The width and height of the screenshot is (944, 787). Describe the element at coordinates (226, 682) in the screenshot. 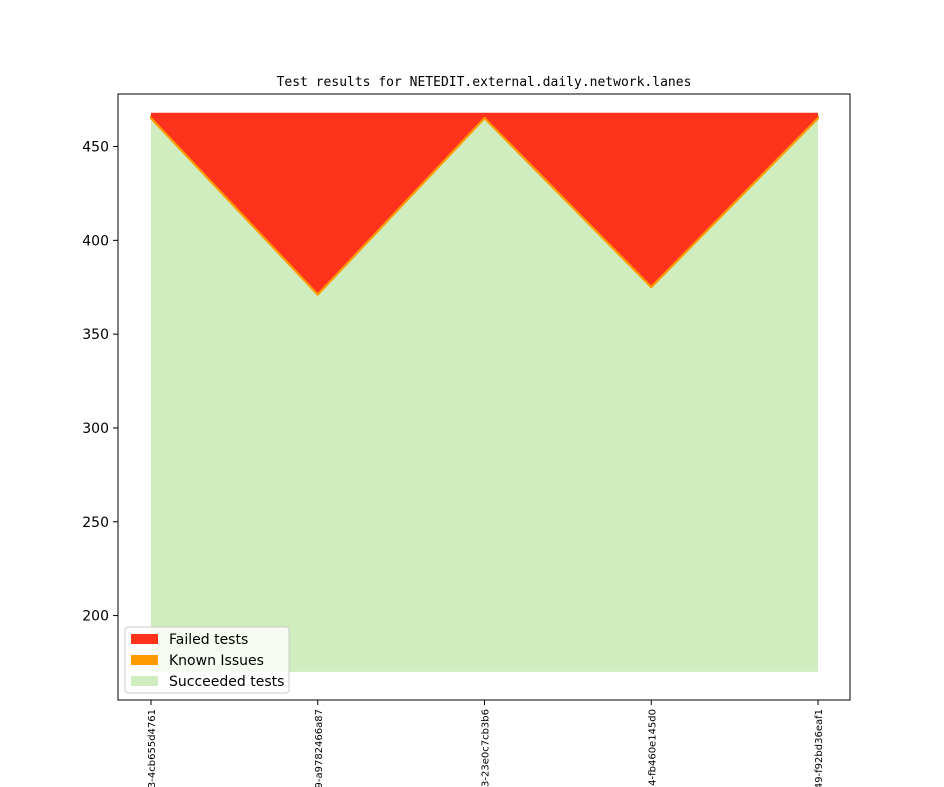

I see `legend-label-succeeded-tests: Succeeded tests` at that location.